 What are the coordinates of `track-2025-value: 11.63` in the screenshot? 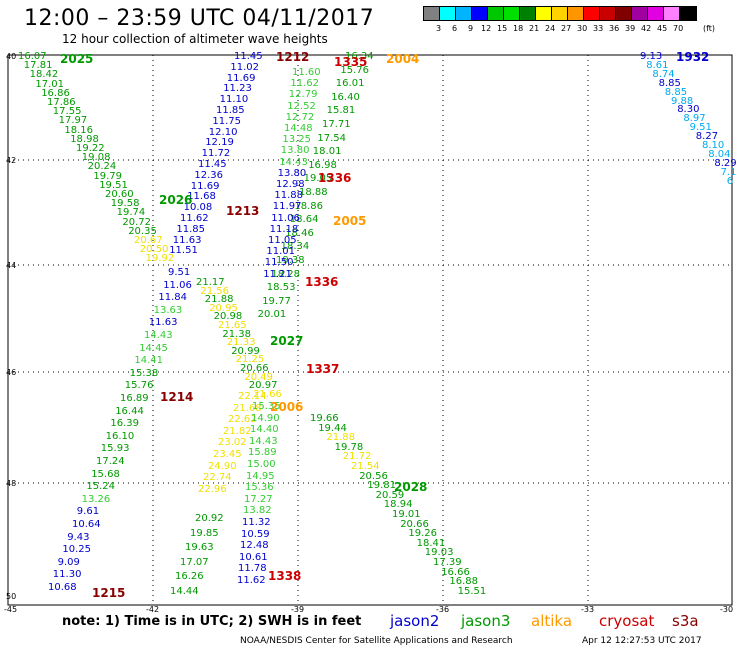 It's located at (163, 323).